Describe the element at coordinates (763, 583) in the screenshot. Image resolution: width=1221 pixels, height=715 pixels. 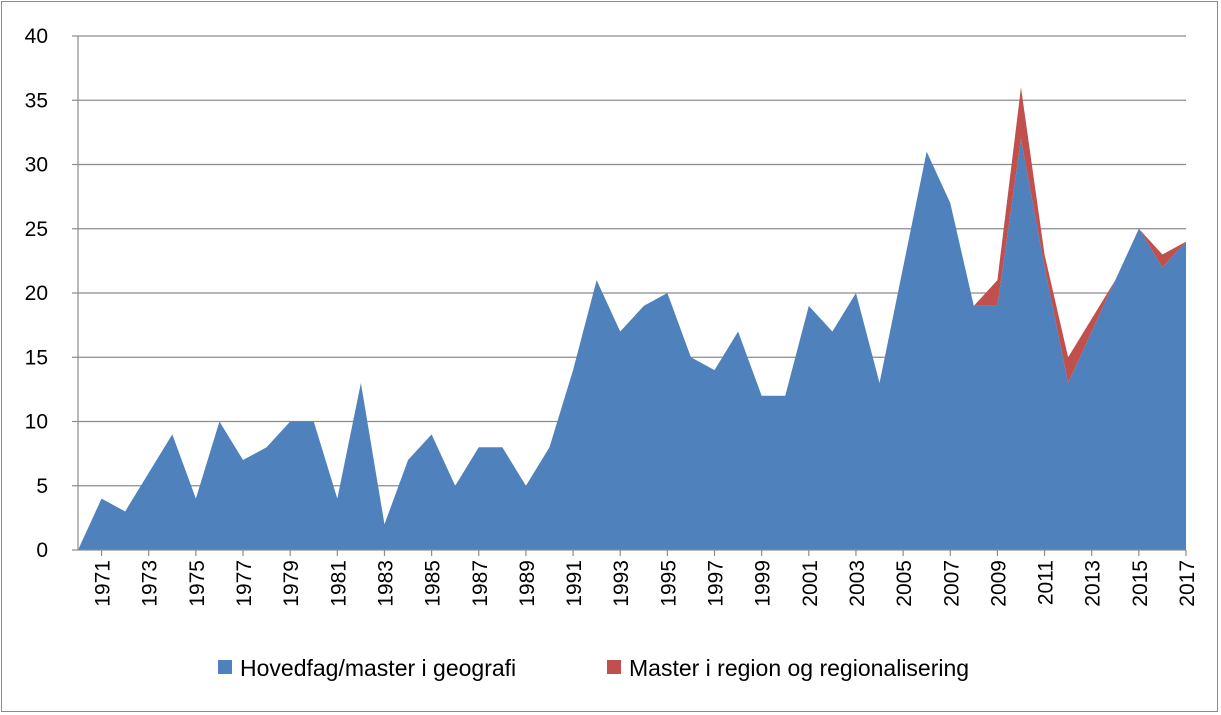
I see `x-tick-label-1999: 1999` at that location.